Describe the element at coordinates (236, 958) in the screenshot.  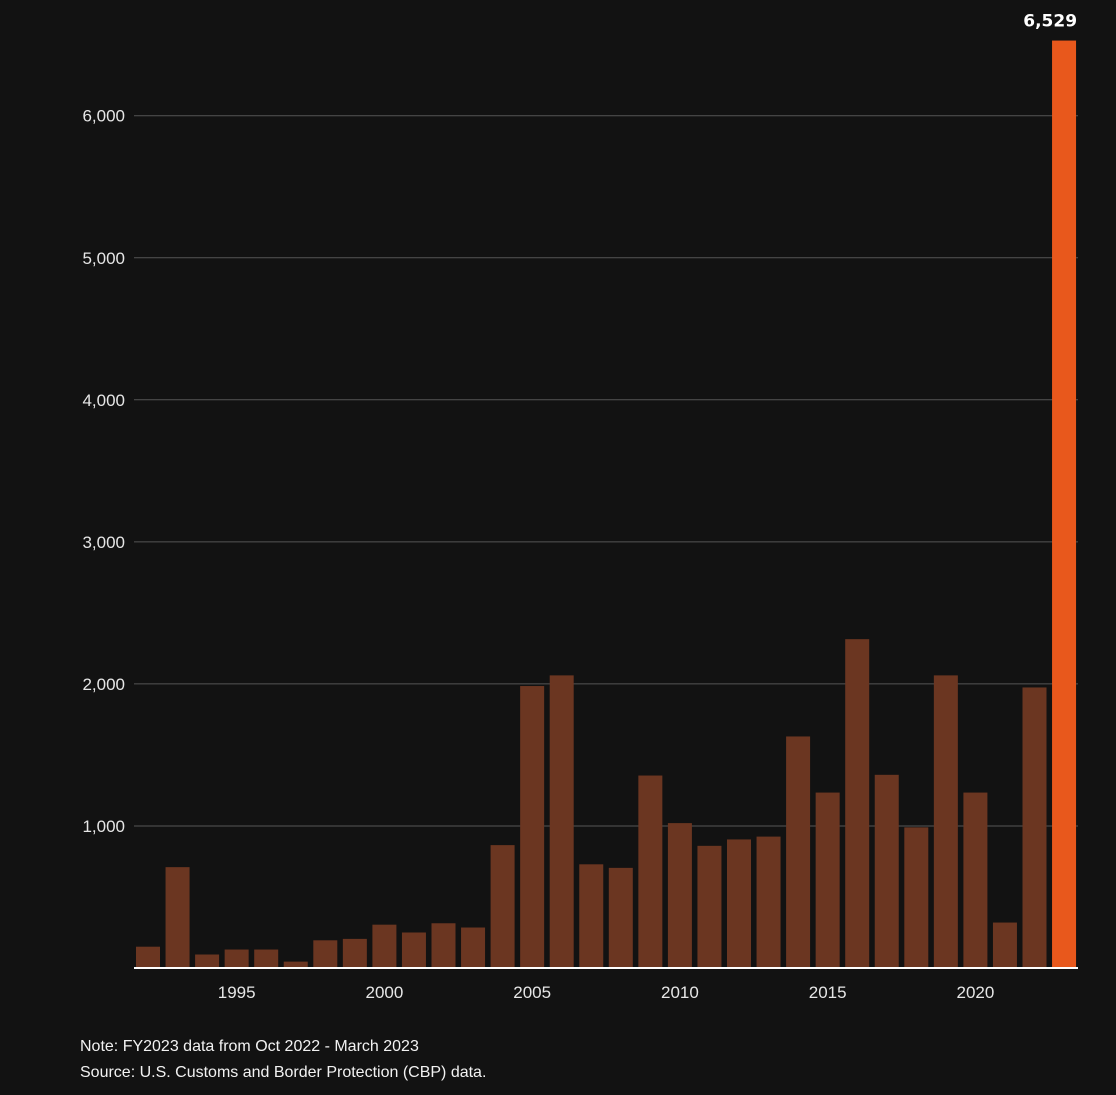
I see `bar-1995` at that location.